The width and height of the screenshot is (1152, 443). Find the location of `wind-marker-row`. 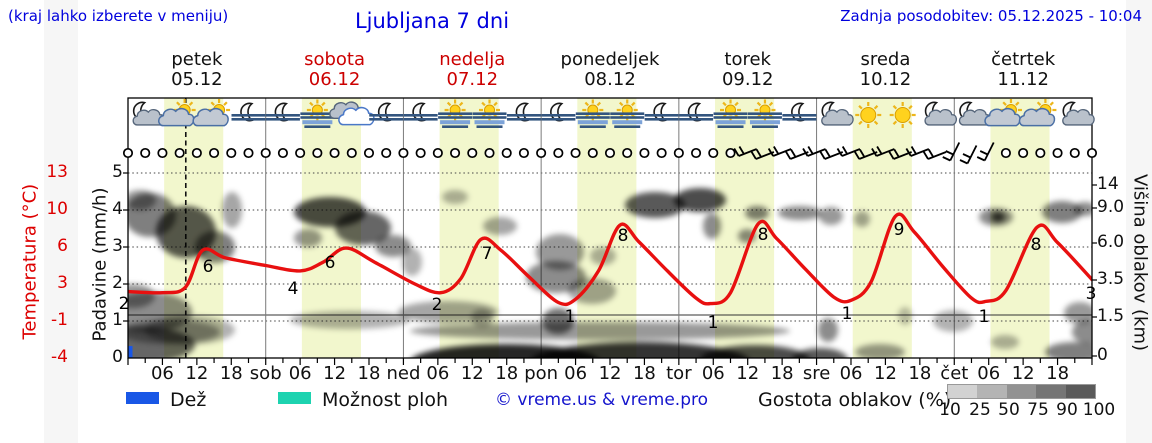

wind-marker-row is located at coordinates (610, 153).